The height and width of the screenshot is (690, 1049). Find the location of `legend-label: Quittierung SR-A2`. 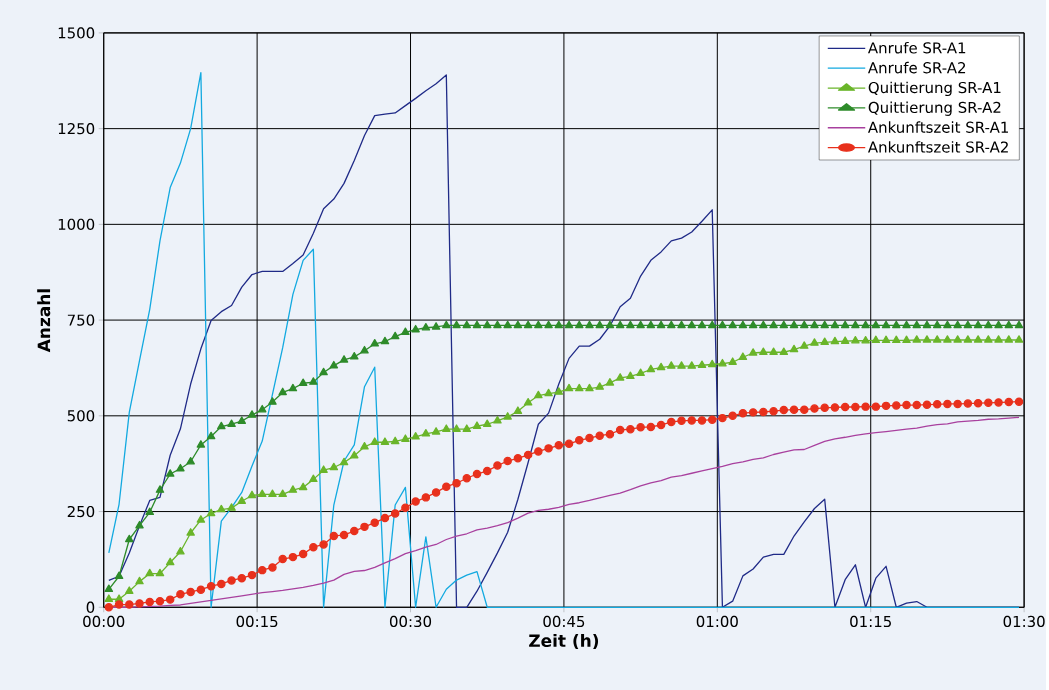

legend-label: Quittierung SR-A2 is located at coordinates (934, 108).